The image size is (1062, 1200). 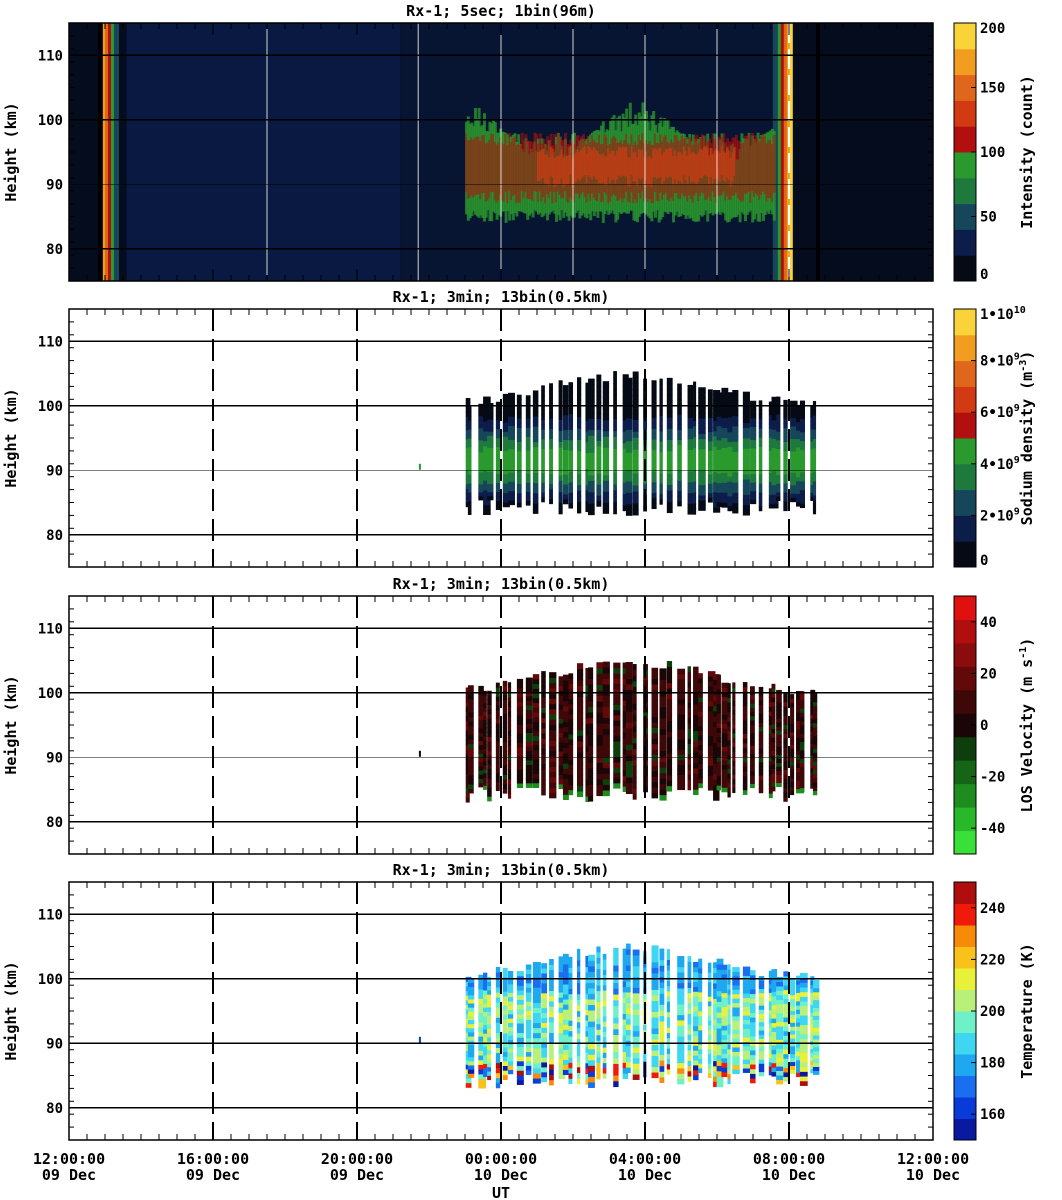 What do you see at coordinates (1000, 464) in the screenshot?
I see `colorbar-tick-label: 4•109` at bounding box center [1000, 464].